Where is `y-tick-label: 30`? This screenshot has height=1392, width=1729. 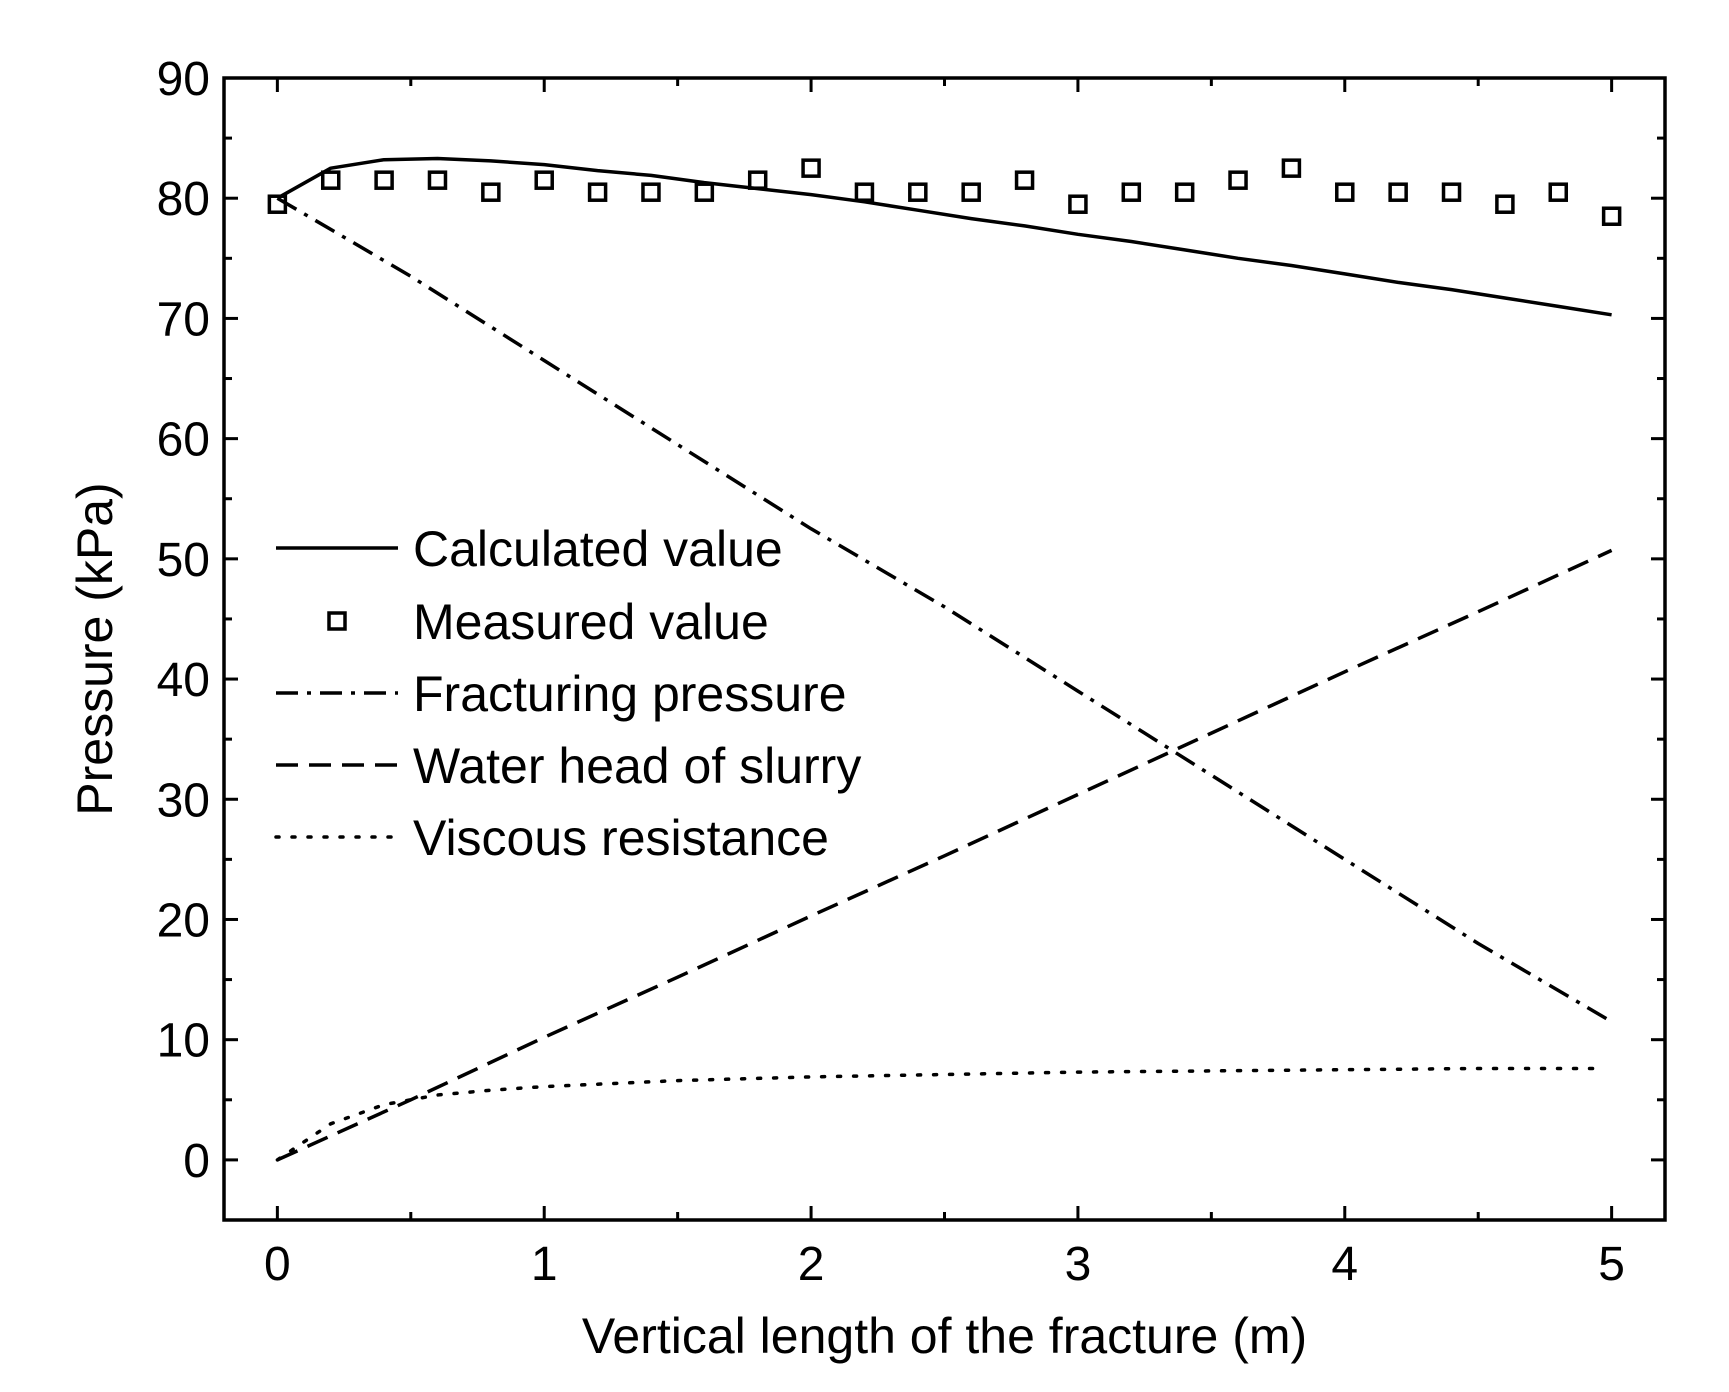
y-tick-label: 30 is located at coordinates (183, 800).